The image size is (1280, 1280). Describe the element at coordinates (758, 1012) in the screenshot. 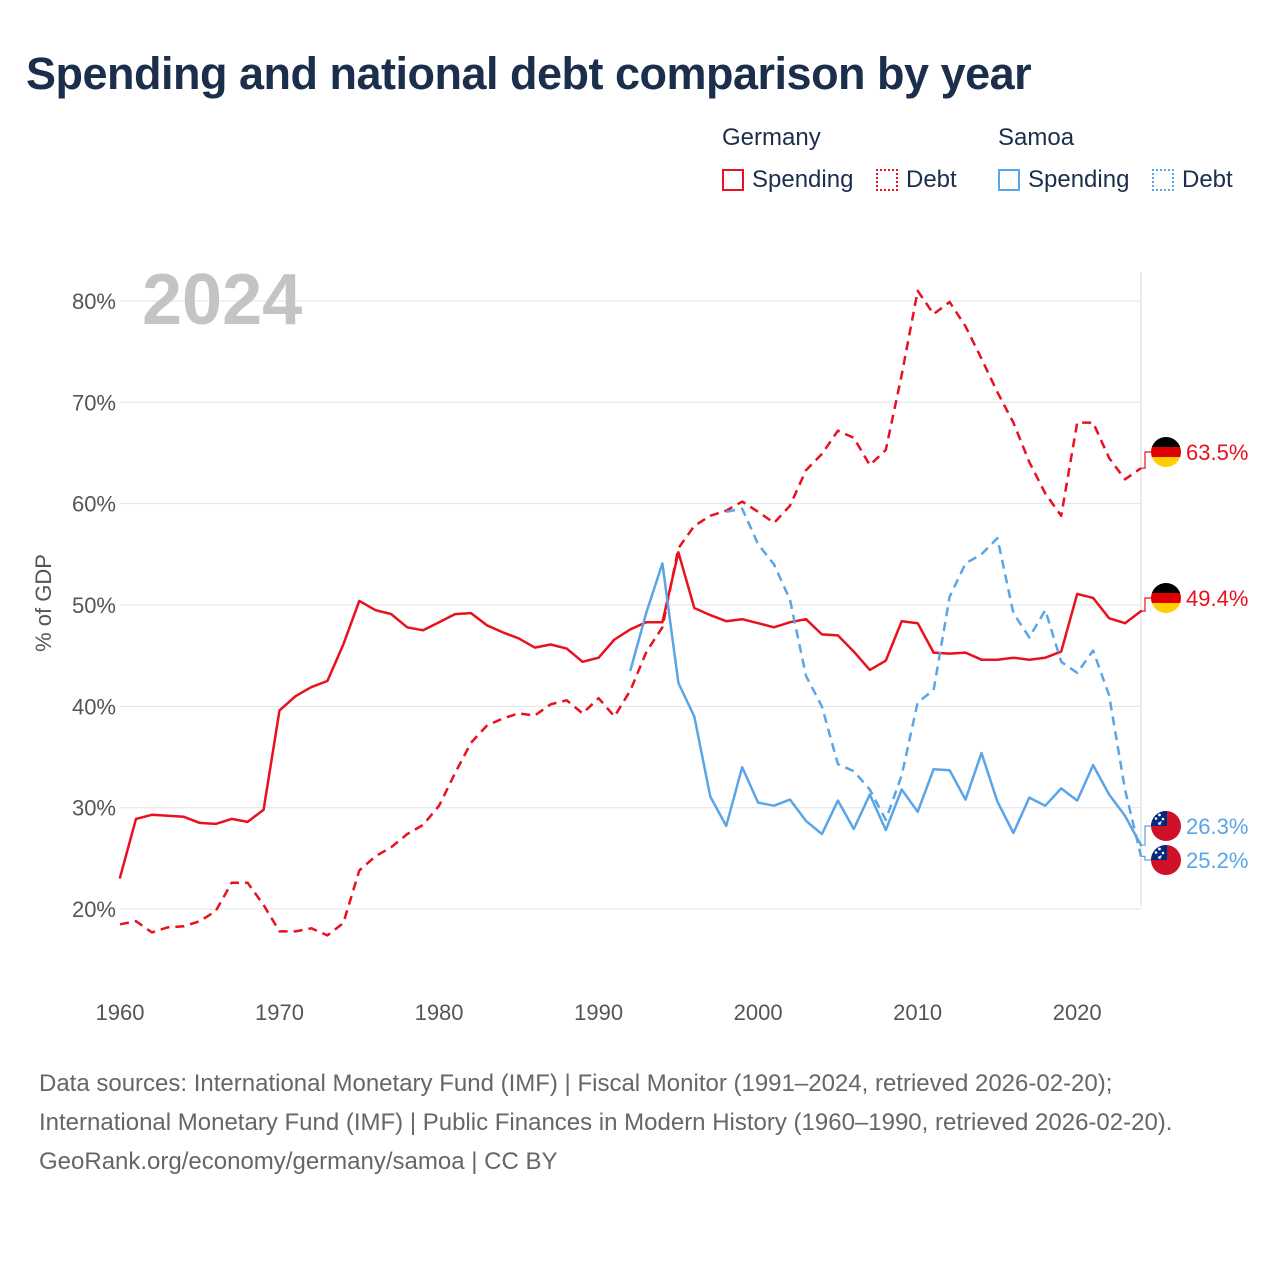

I see `x-tick-label: 2000` at that location.